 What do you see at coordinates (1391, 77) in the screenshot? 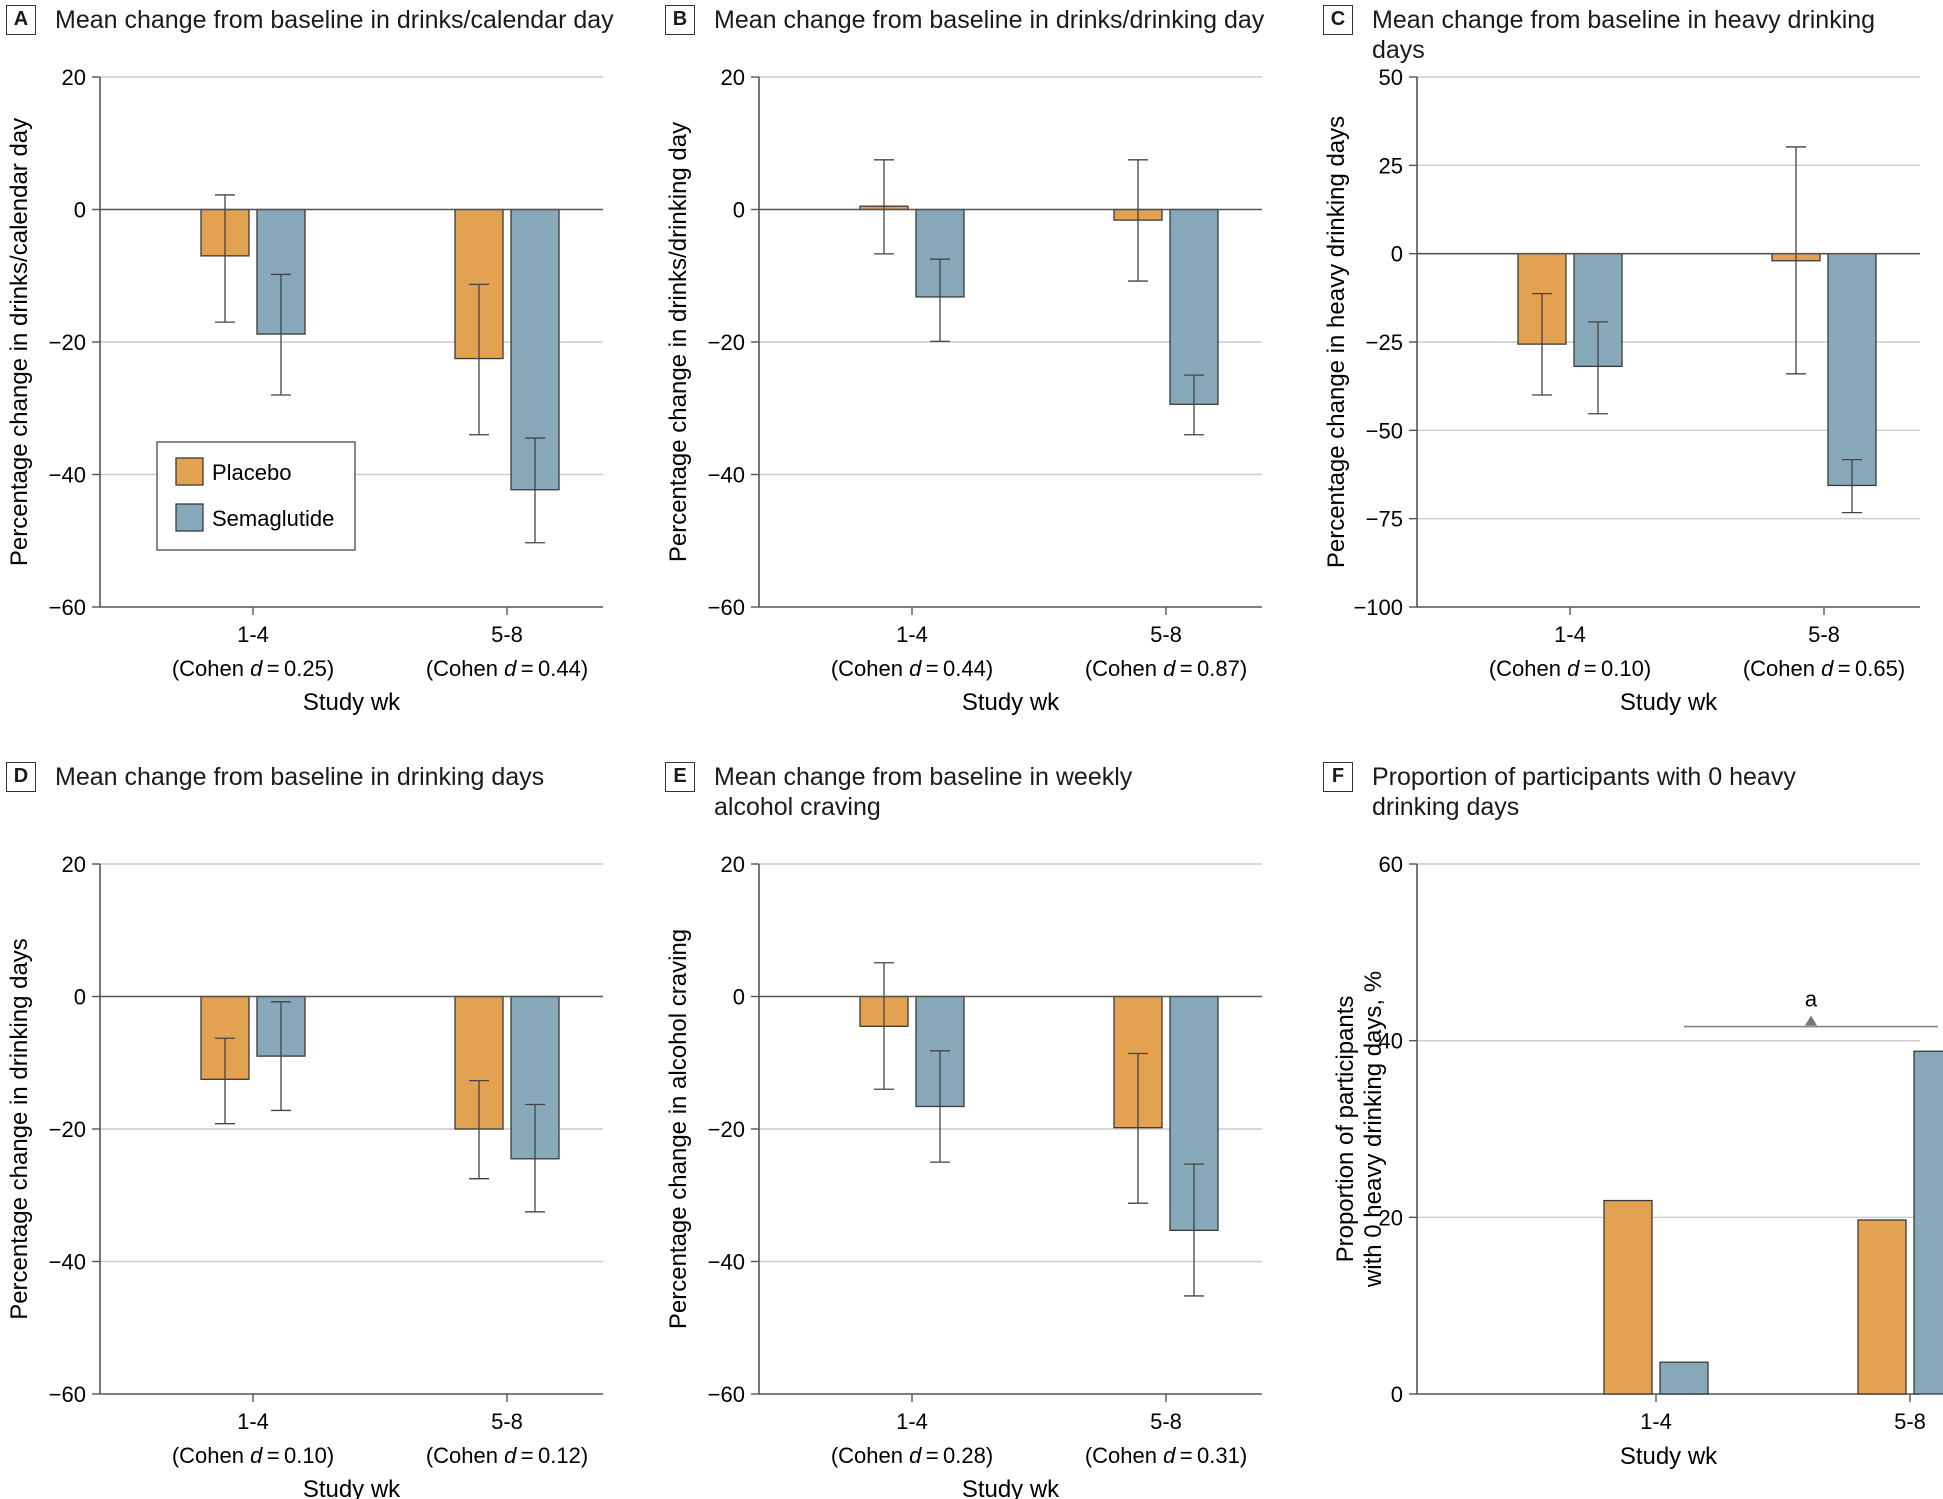
I see `y-tick-label: 50` at bounding box center [1391, 77].